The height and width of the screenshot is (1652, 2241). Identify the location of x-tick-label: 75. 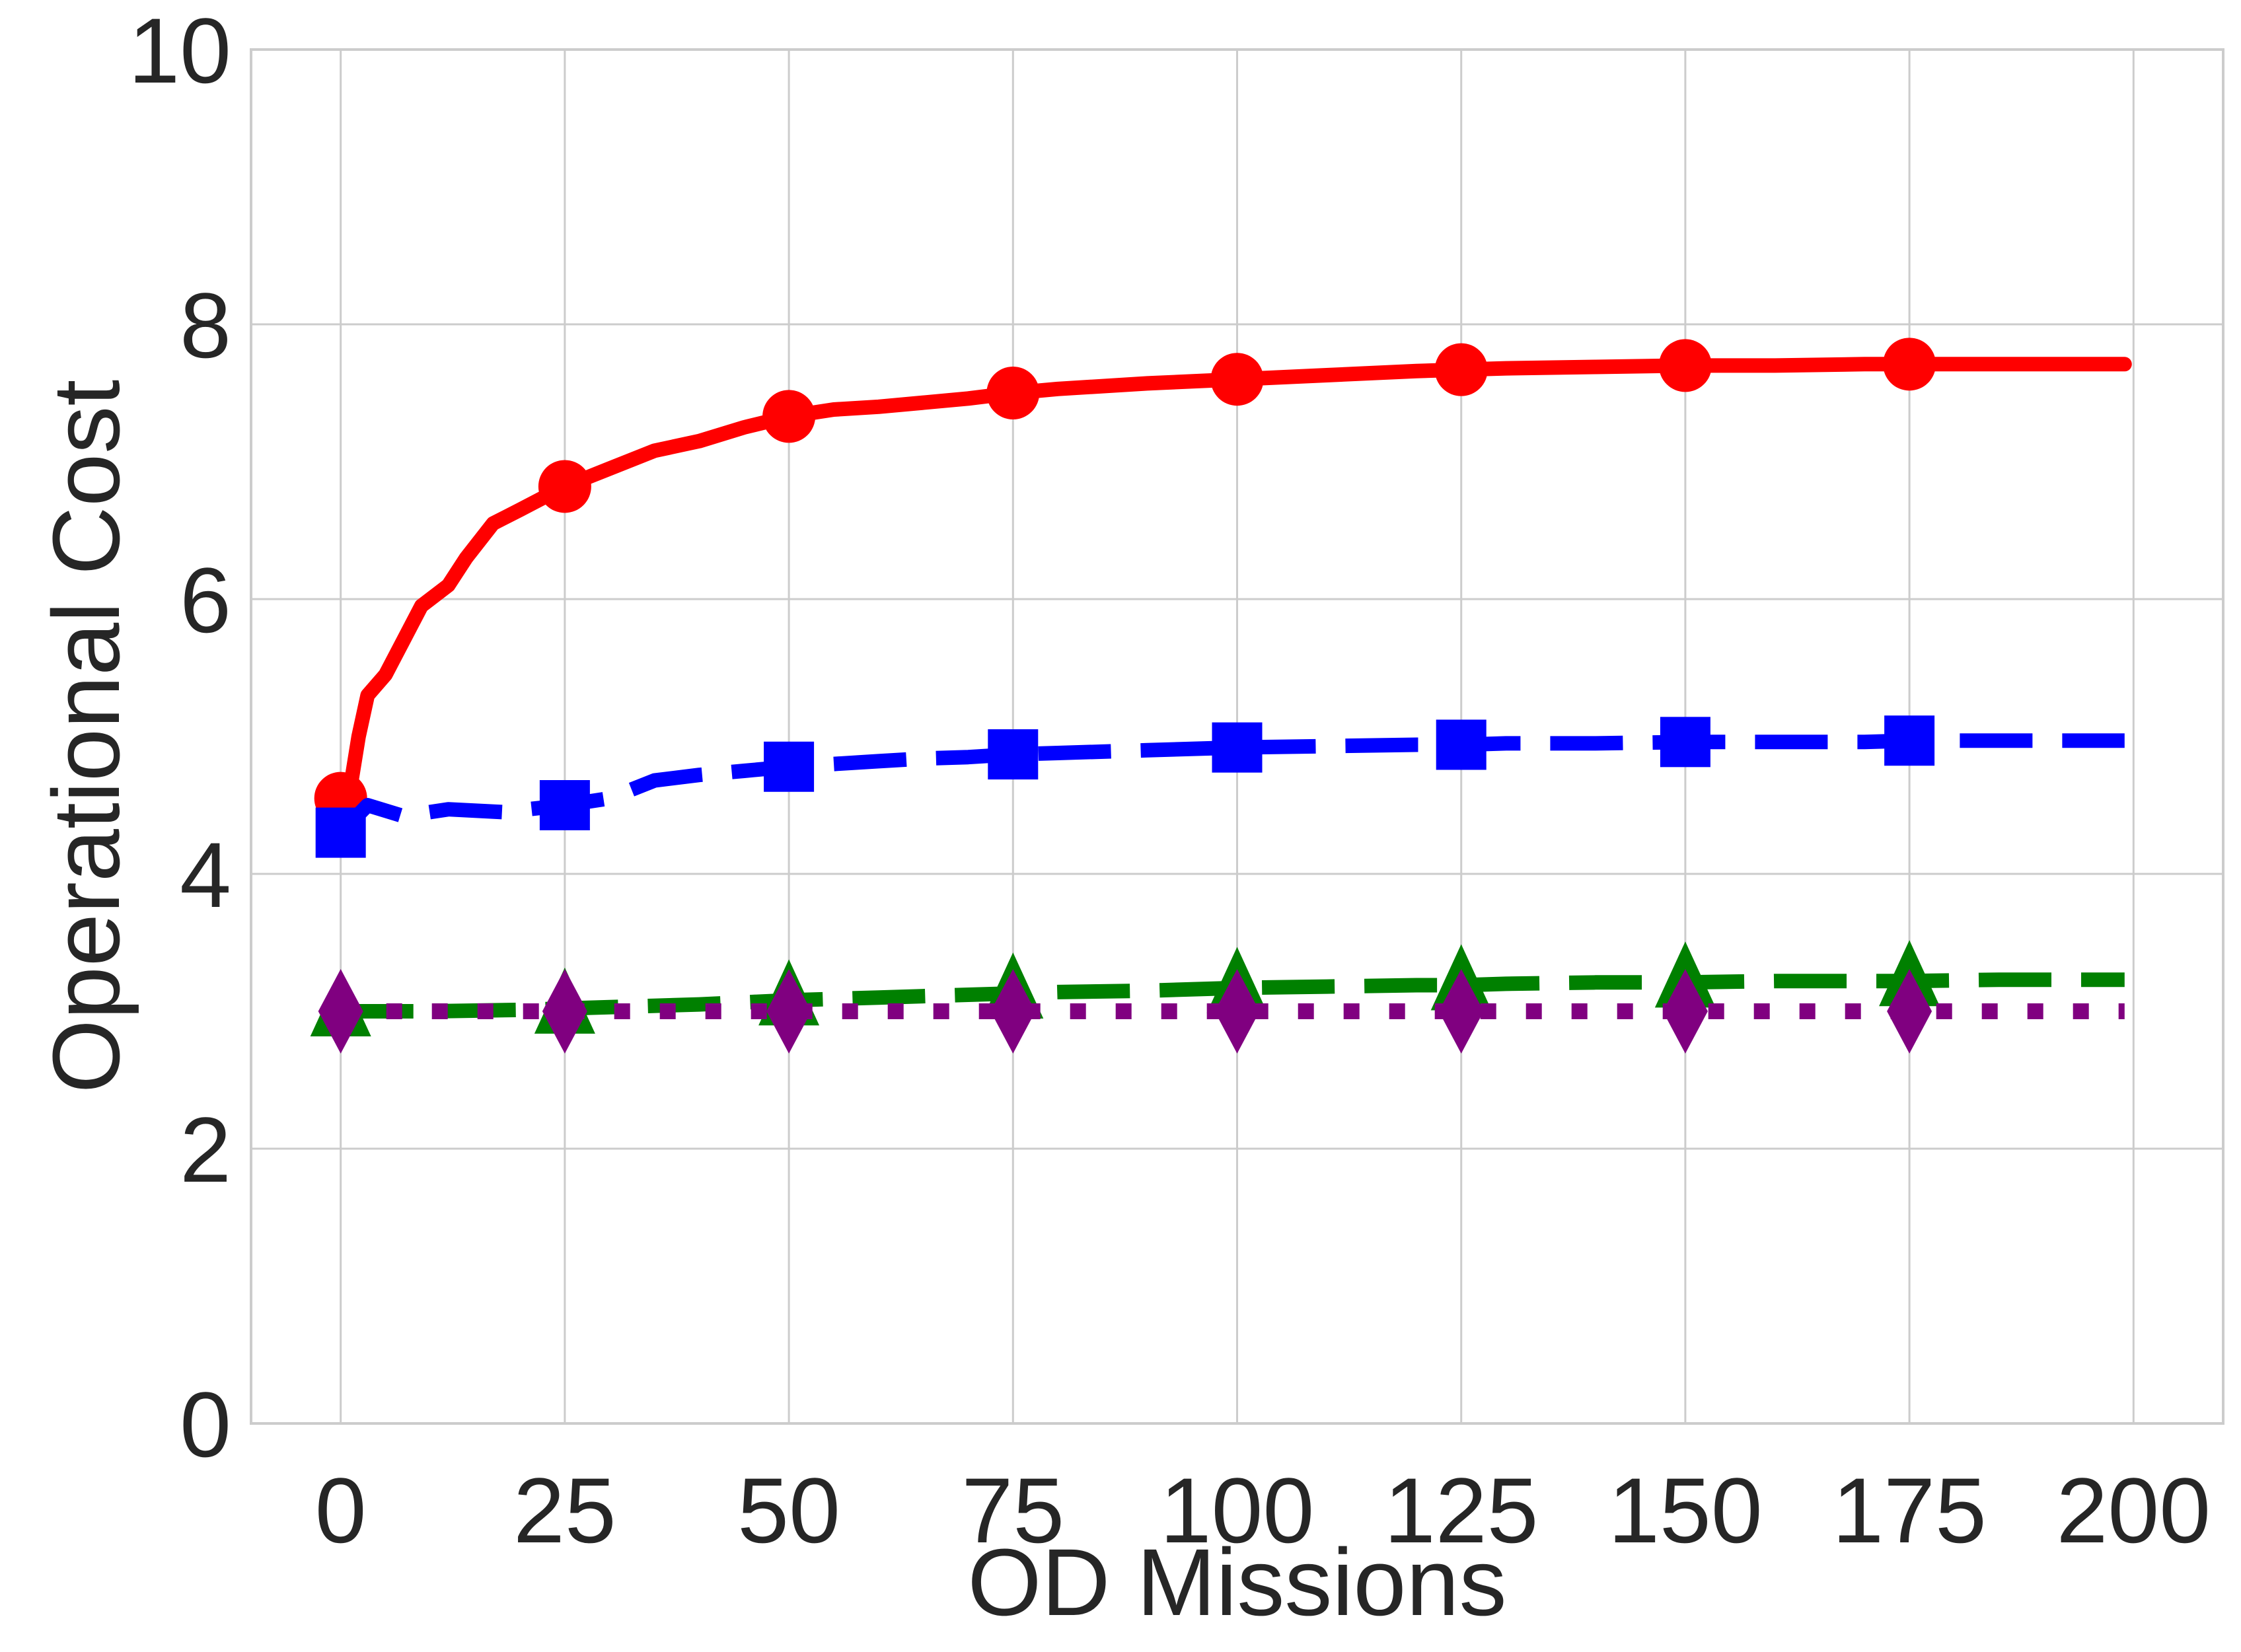
(1012, 1510).